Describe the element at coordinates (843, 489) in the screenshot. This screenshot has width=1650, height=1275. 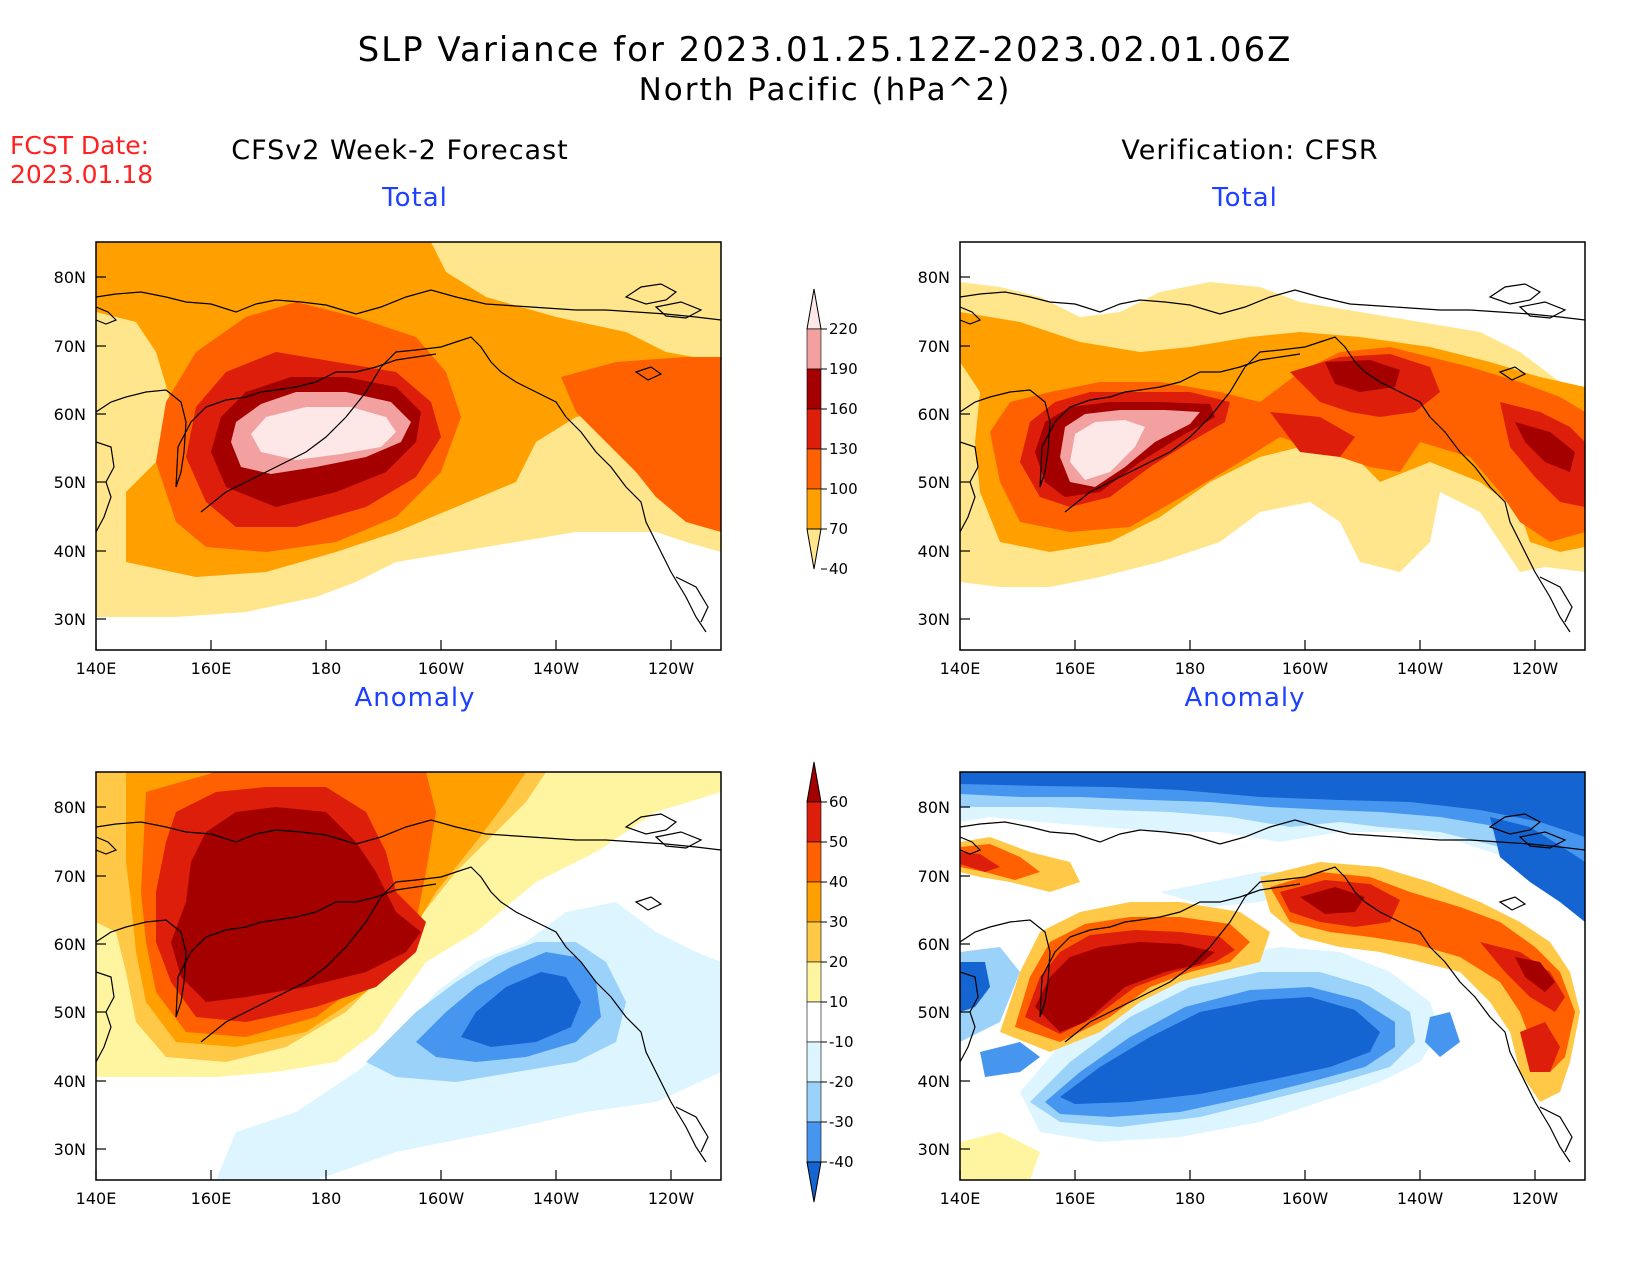
I see `colorbar-label: 100` at that location.